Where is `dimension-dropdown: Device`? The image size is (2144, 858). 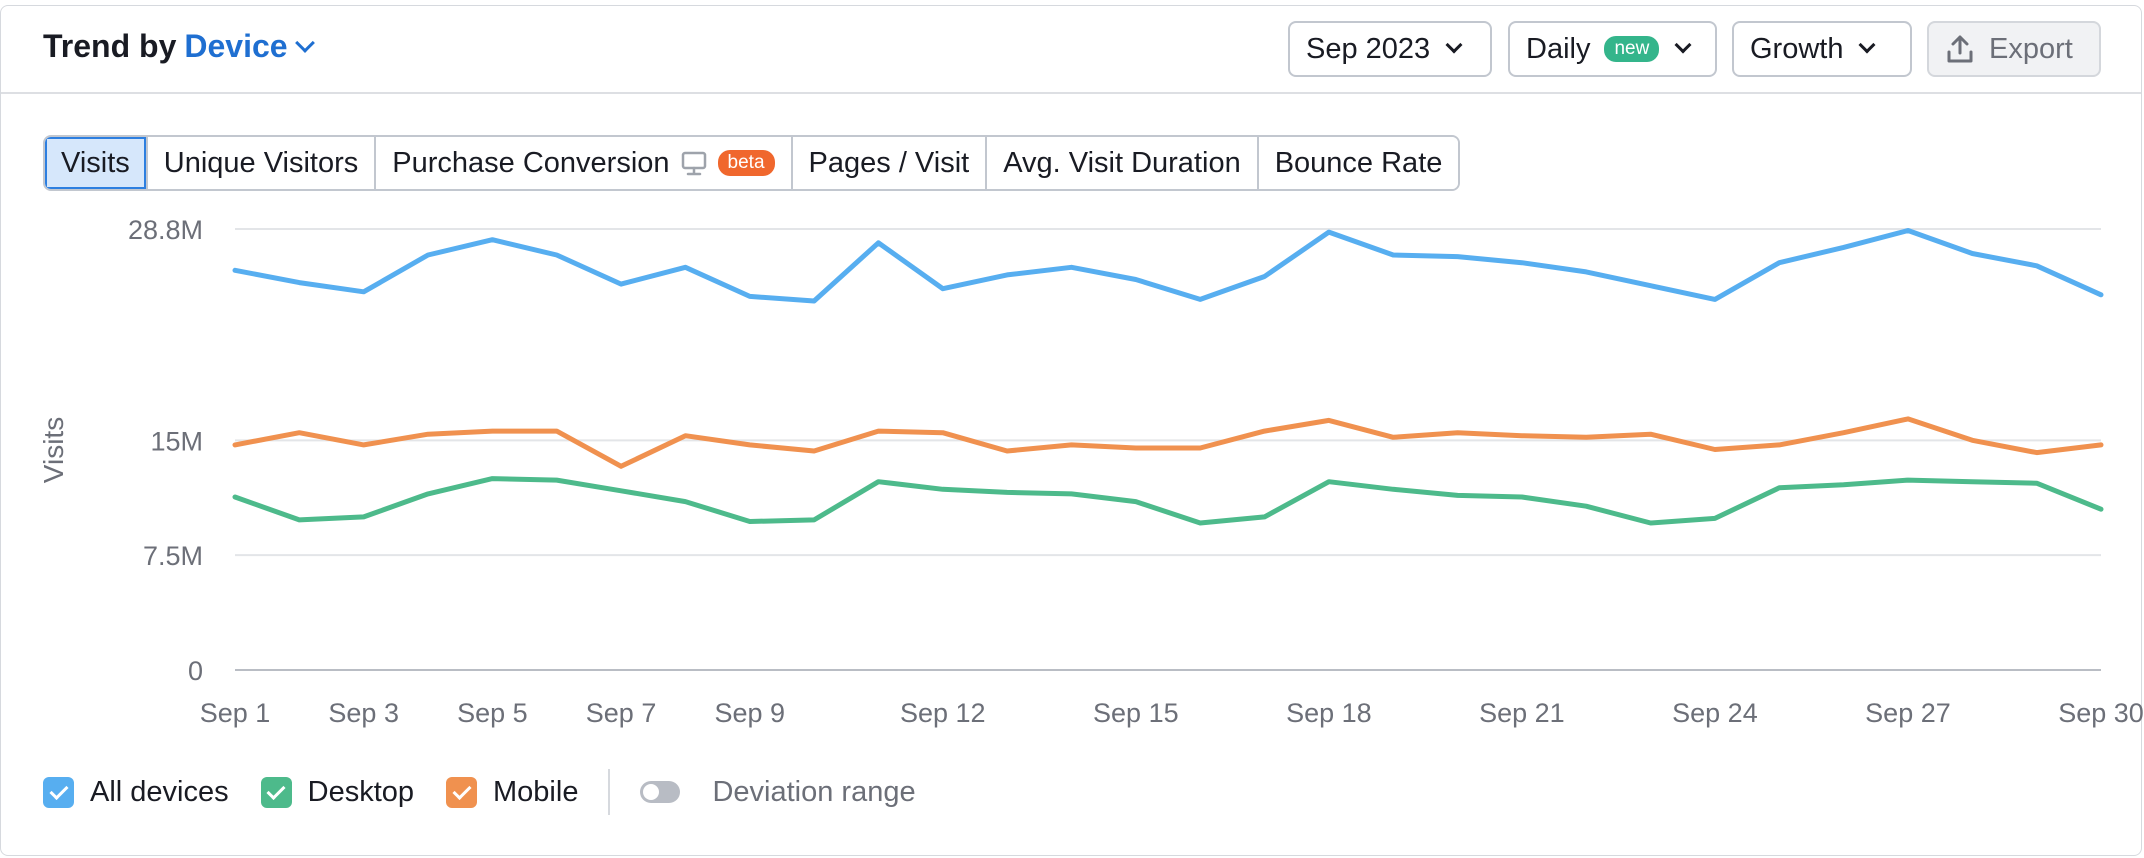
dimension-dropdown: Device is located at coordinates (249, 46).